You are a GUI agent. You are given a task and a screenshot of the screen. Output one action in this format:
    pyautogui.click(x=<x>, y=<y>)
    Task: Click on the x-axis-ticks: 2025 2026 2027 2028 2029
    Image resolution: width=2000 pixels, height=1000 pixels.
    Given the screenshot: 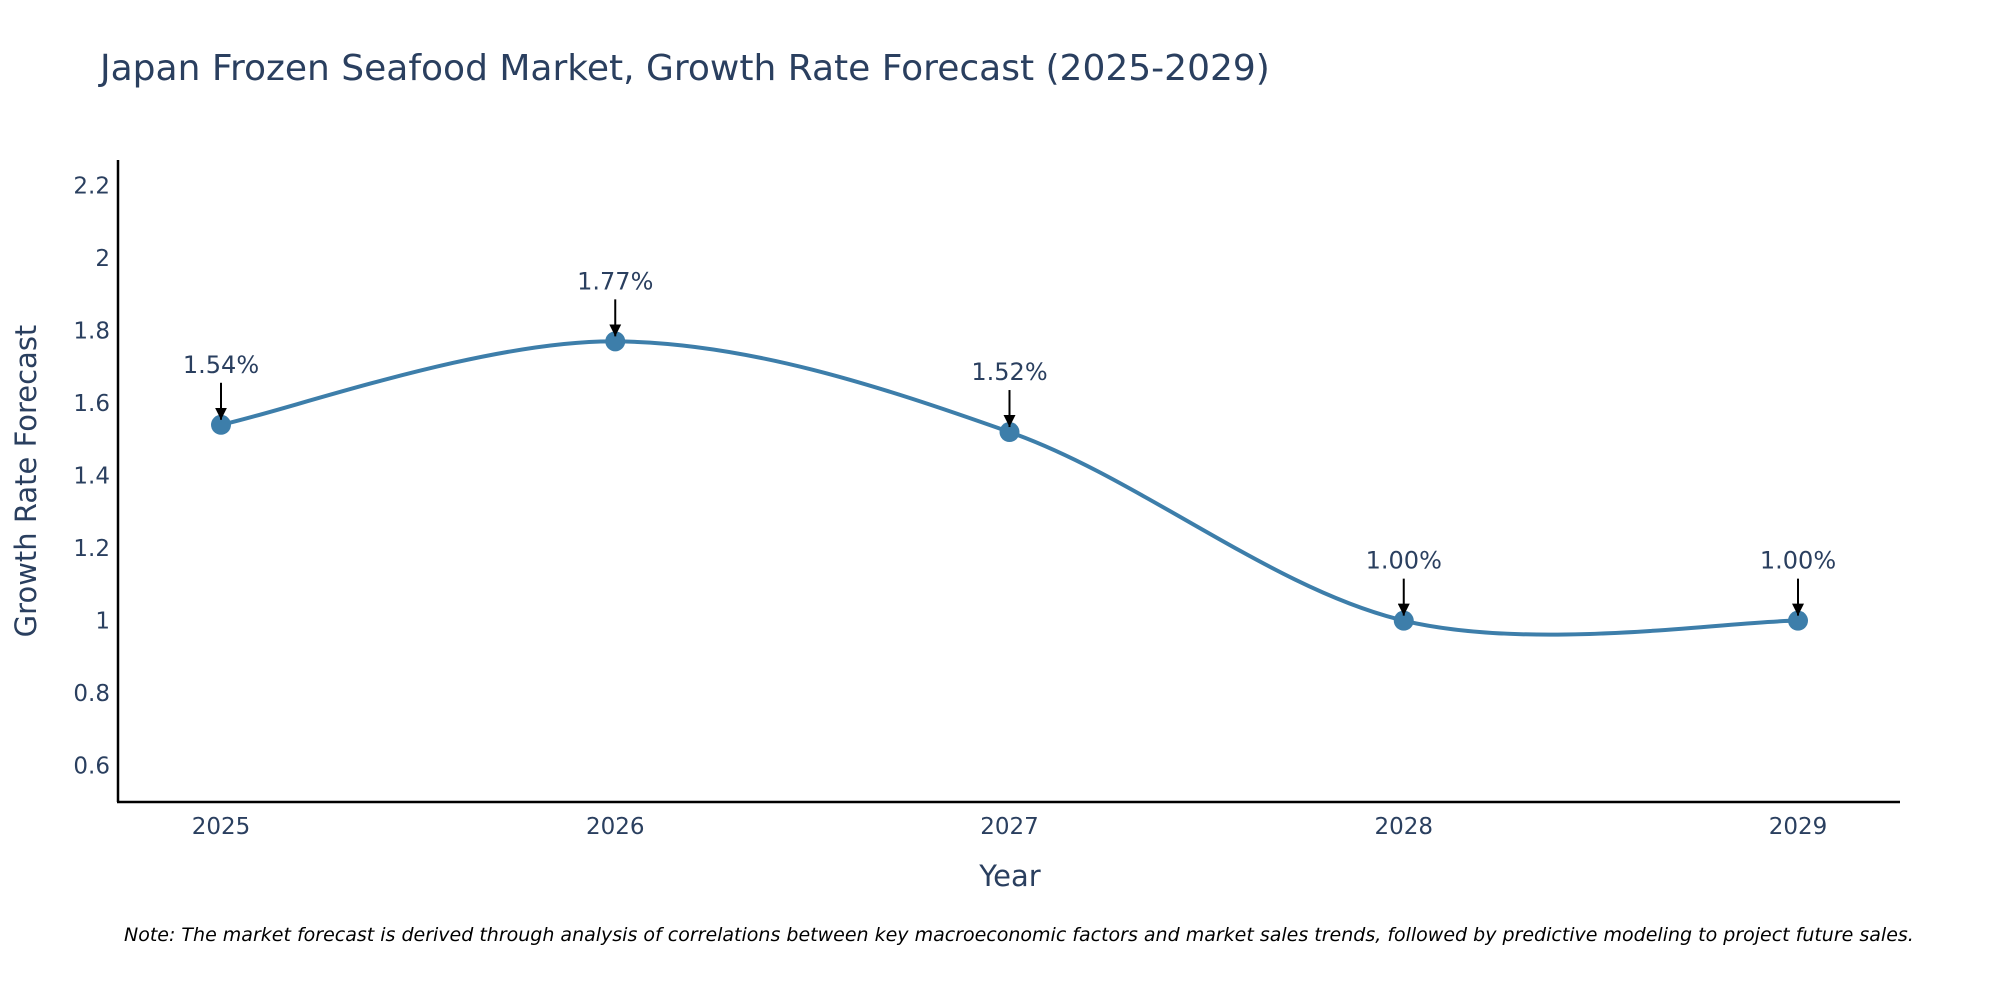 What is the action you would take?
    pyautogui.click(x=1010, y=827)
    